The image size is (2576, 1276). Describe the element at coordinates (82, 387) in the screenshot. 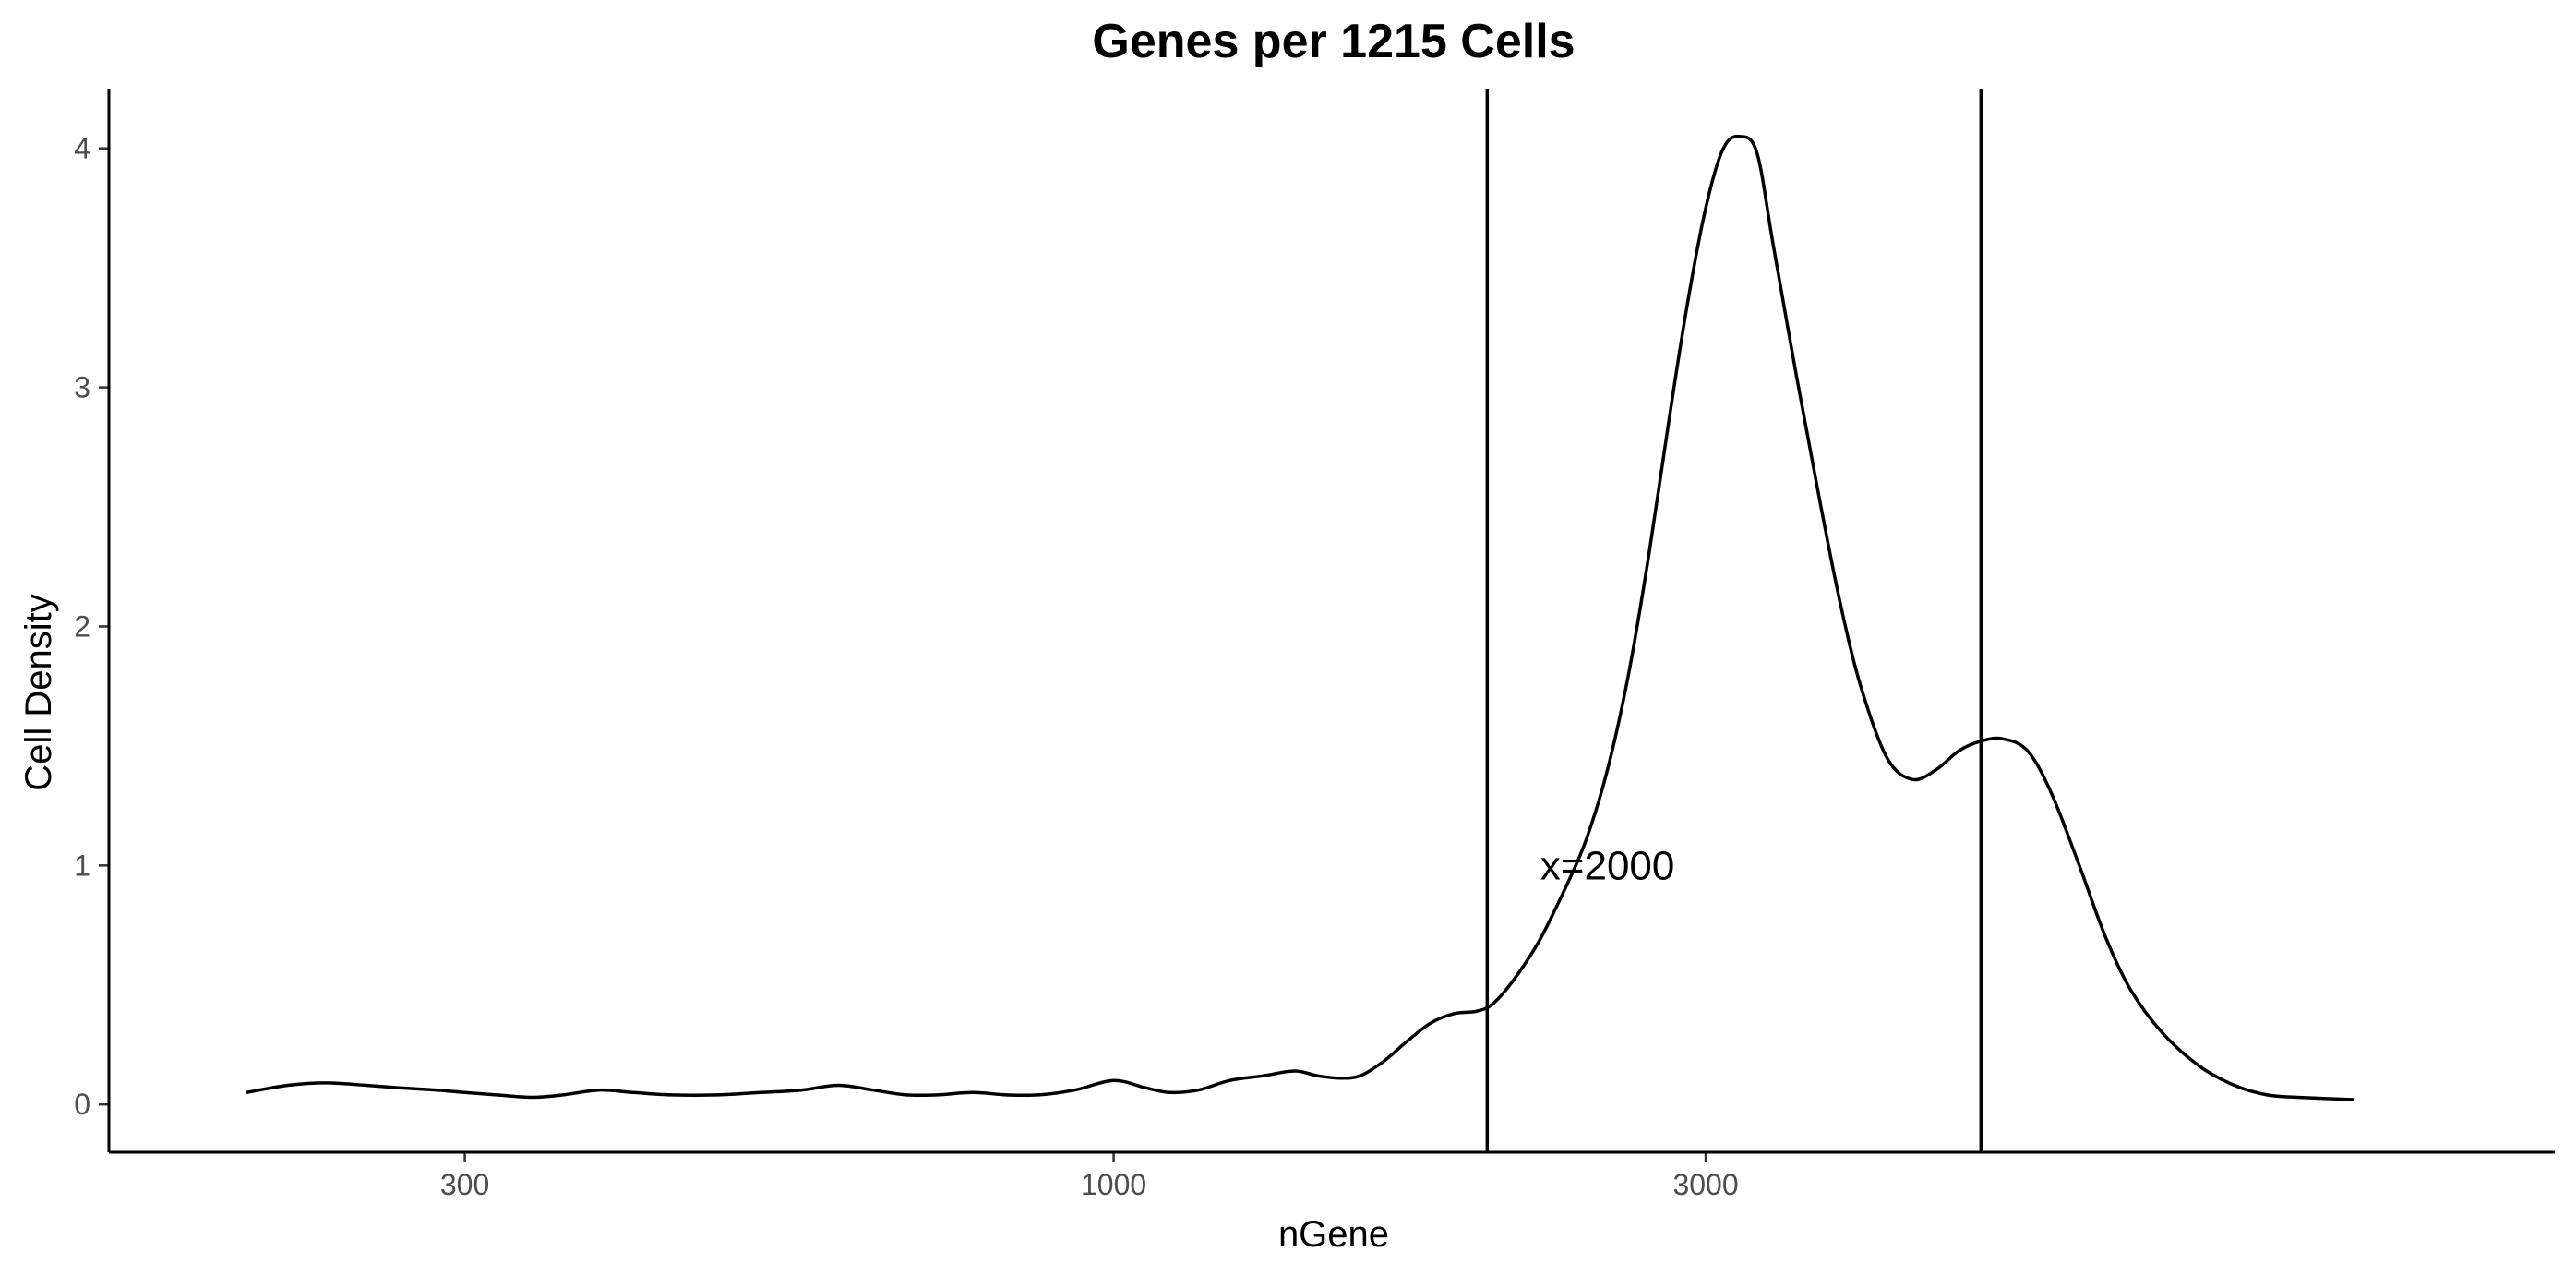

I see `y-tick-label: 3` at that location.